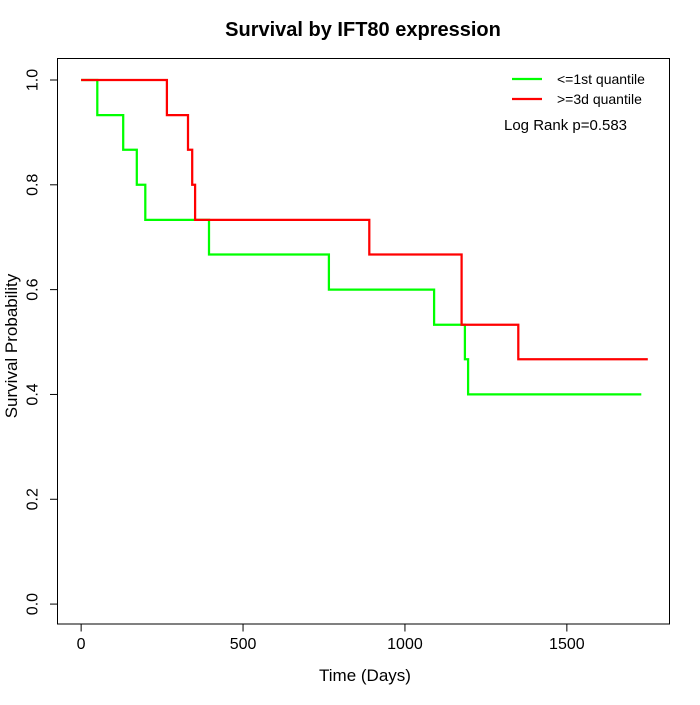  Describe the element at coordinates (405, 644) in the screenshot. I see `x-tick-label: 1000` at that location.